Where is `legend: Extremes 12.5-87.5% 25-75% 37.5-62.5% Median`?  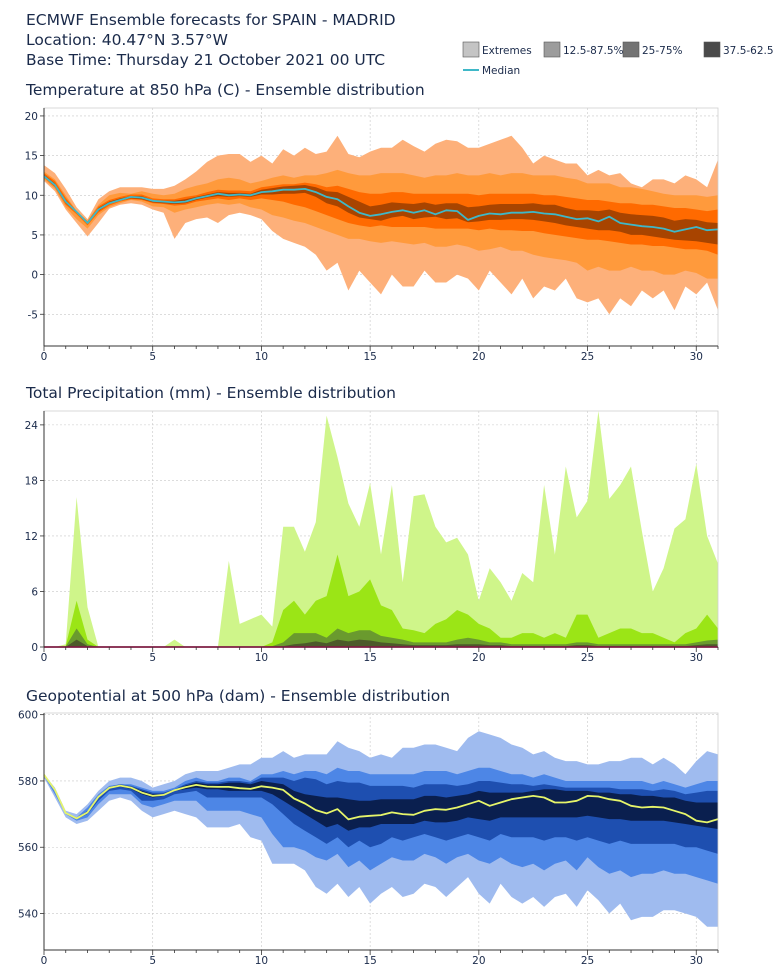 legend: Extremes 12.5-87.5% 25-75% 37.5-62.5% Median is located at coordinates (618, 59).